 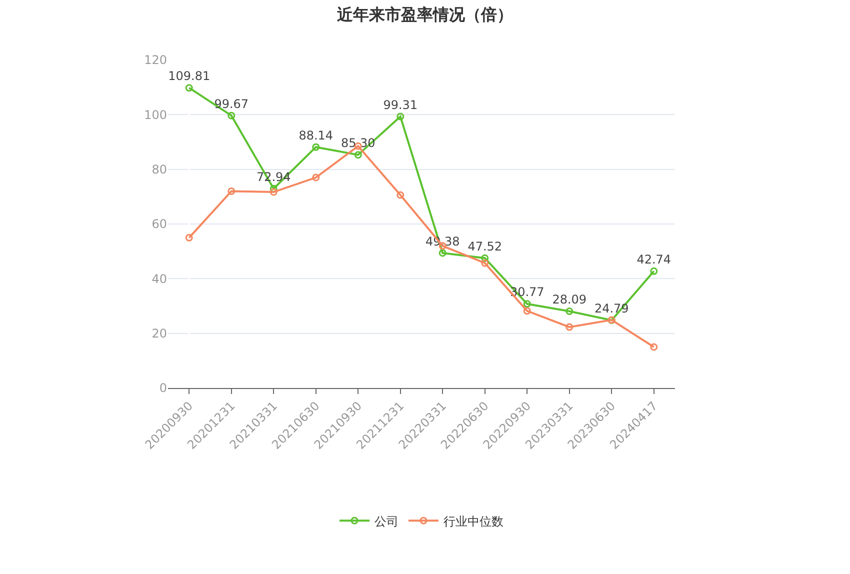 What do you see at coordinates (159, 279) in the screenshot?
I see `y-tick-label: 40` at bounding box center [159, 279].